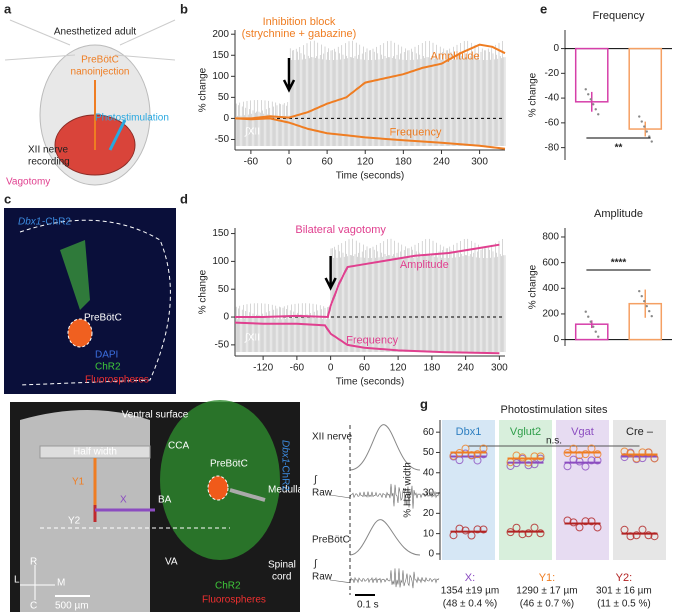  I want to click on summary-value: 1290 ± 17 µm, so click(546, 591).